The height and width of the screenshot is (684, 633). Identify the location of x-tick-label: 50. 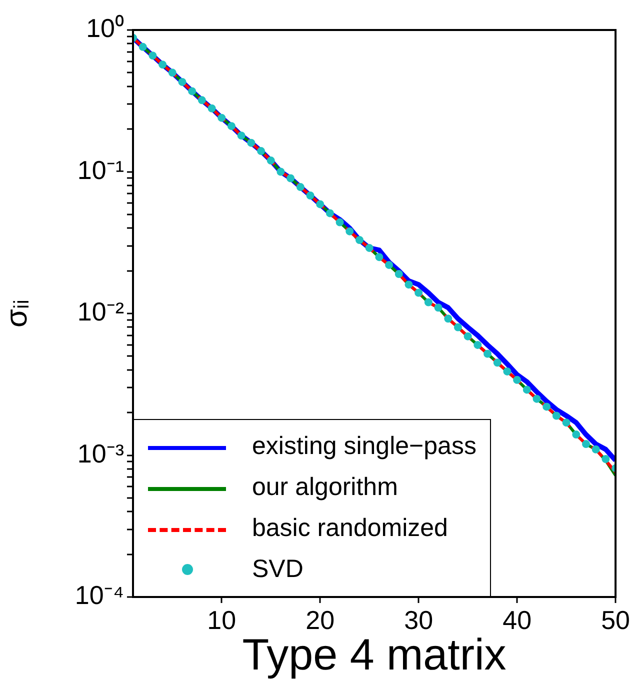
(615, 619).